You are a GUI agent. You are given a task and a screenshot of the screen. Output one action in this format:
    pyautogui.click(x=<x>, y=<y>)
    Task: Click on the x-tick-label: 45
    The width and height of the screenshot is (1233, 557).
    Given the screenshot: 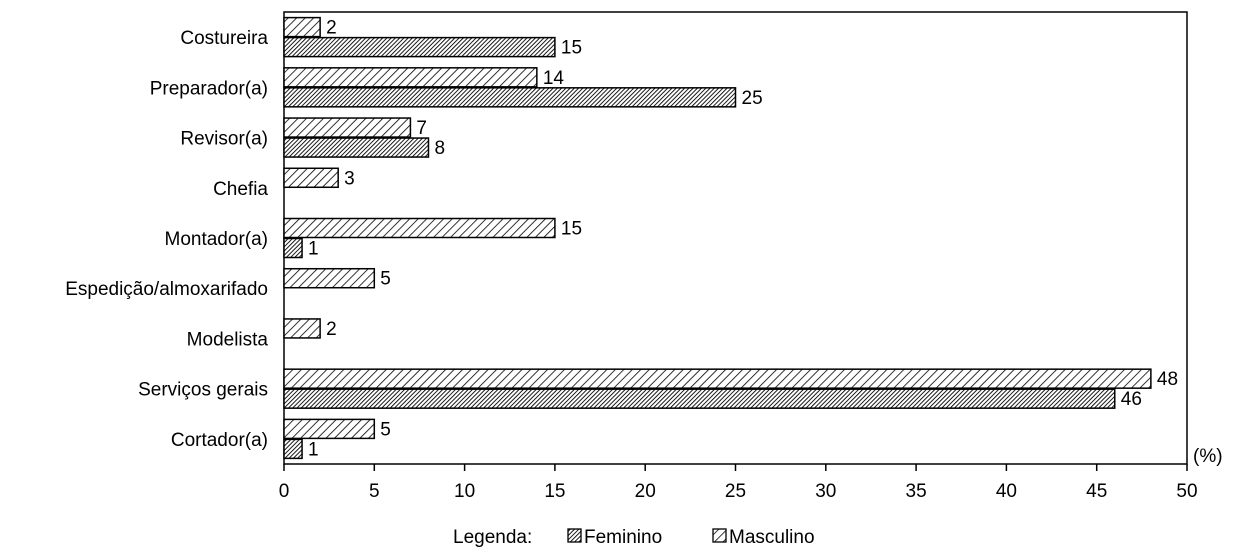 What is the action you would take?
    pyautogui.click(x=1096, y=491)
    